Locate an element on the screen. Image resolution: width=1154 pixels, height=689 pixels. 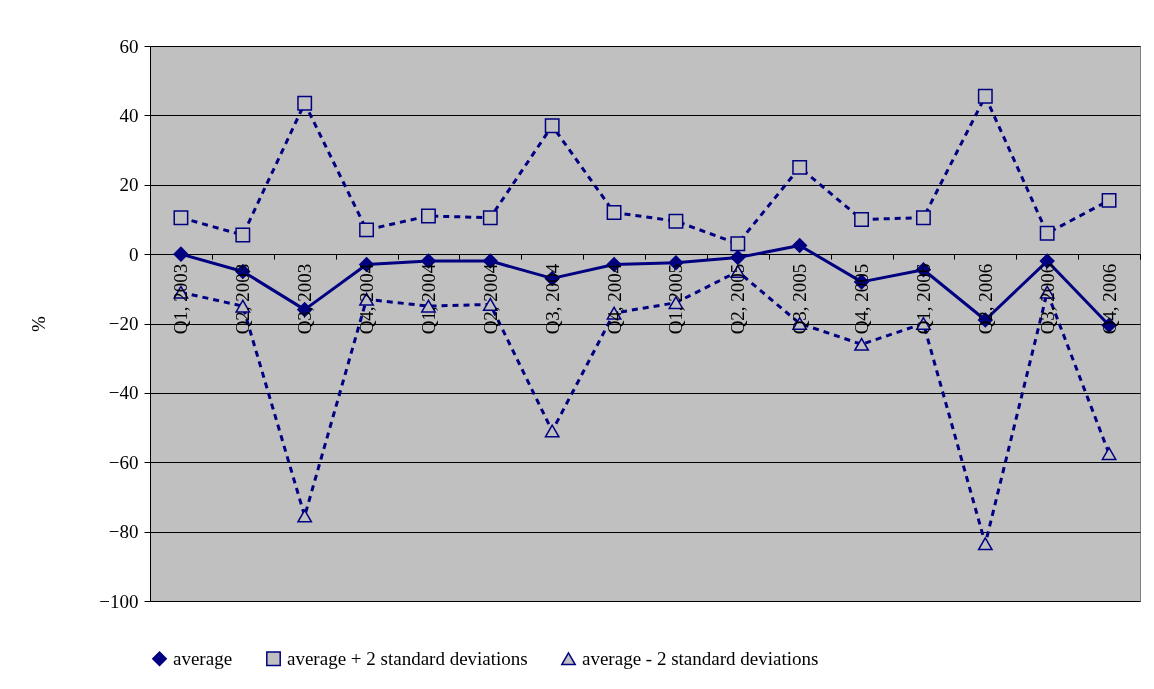
y-tick-label: −40 is located at coordinates (123, 393).